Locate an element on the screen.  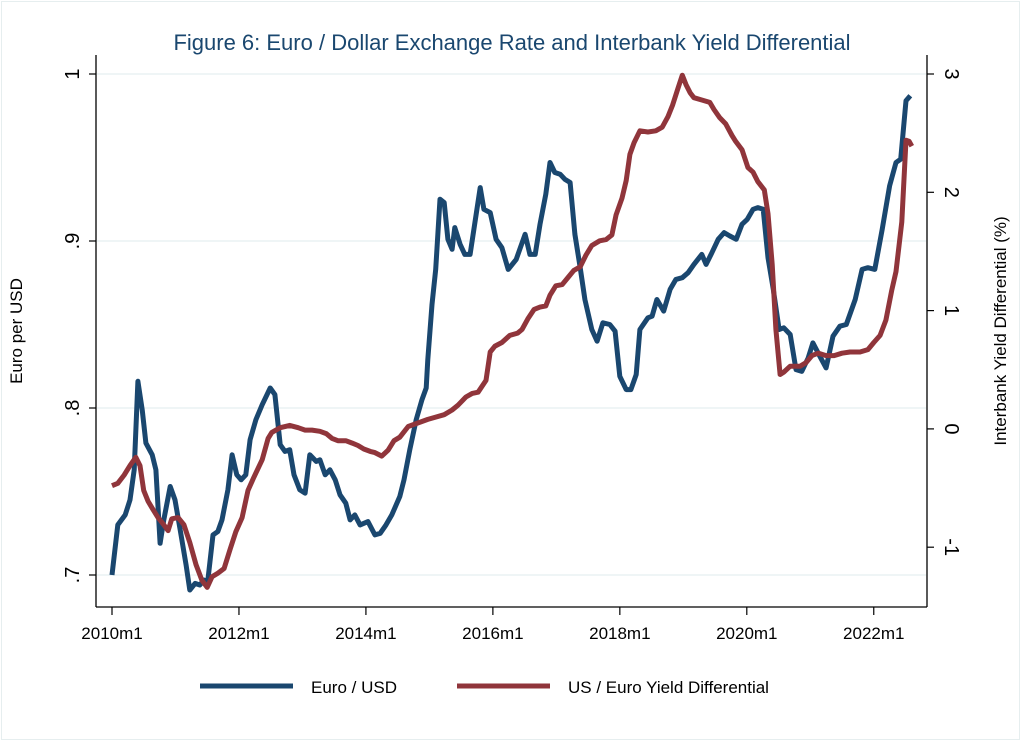
legend: Euro / USD US / Euro Yield Differential is located at coordinates (484, 687).